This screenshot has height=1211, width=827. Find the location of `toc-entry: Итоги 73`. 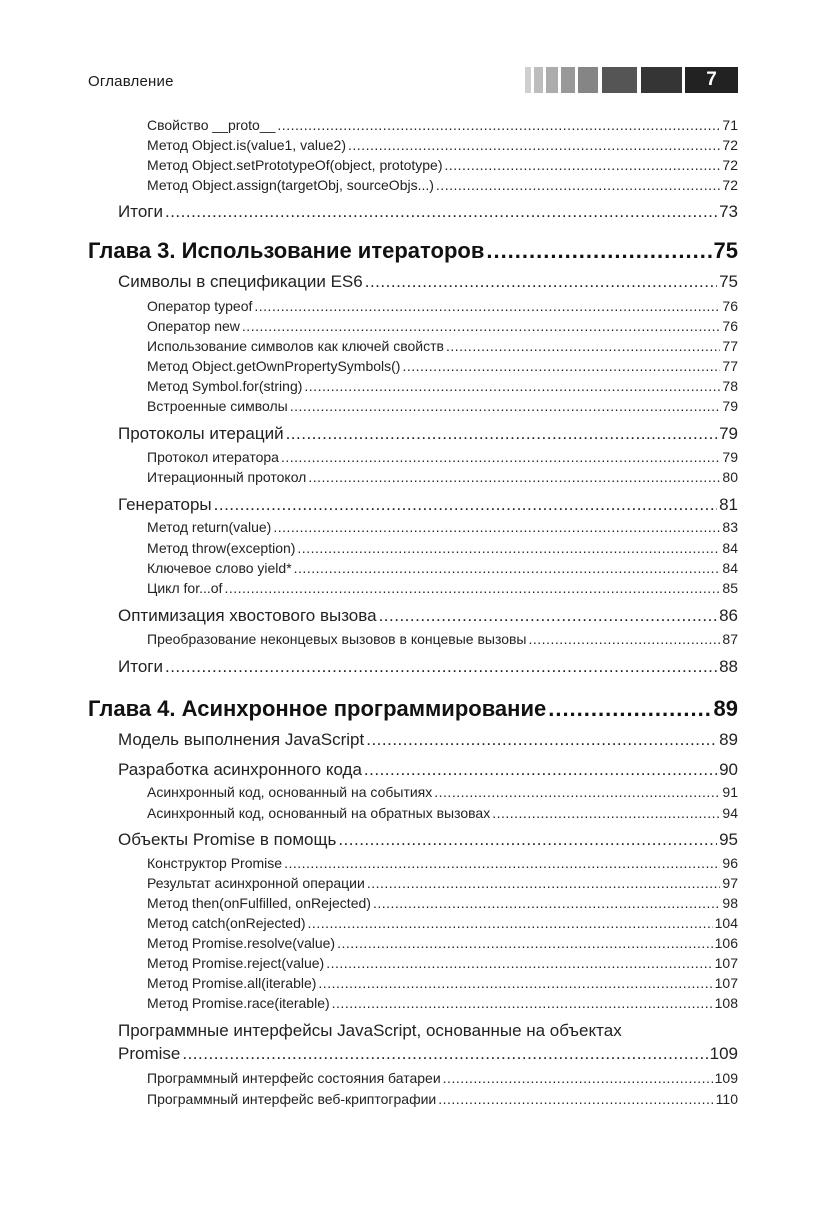

toc-entry: Итоги 73 is located at coordinates (428, 212).